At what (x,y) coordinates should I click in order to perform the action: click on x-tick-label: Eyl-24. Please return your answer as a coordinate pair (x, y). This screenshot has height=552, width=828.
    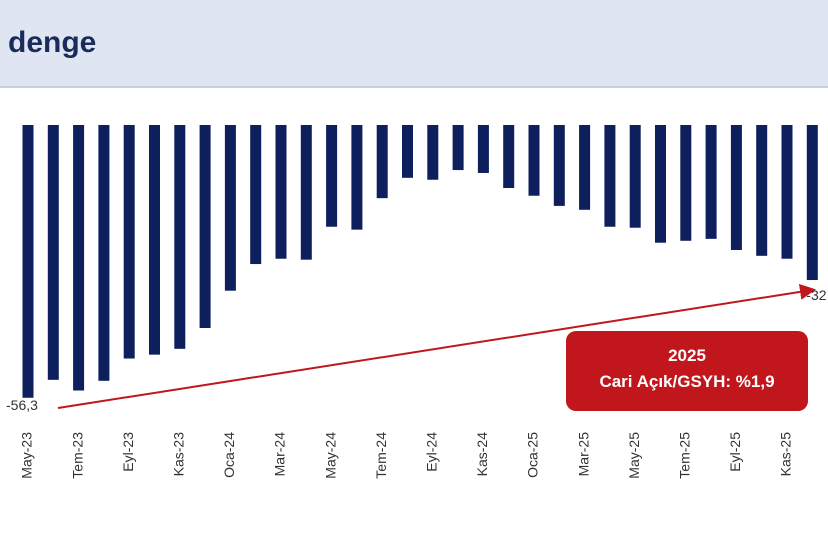
    Looking at the image, I should click on (432, 452).